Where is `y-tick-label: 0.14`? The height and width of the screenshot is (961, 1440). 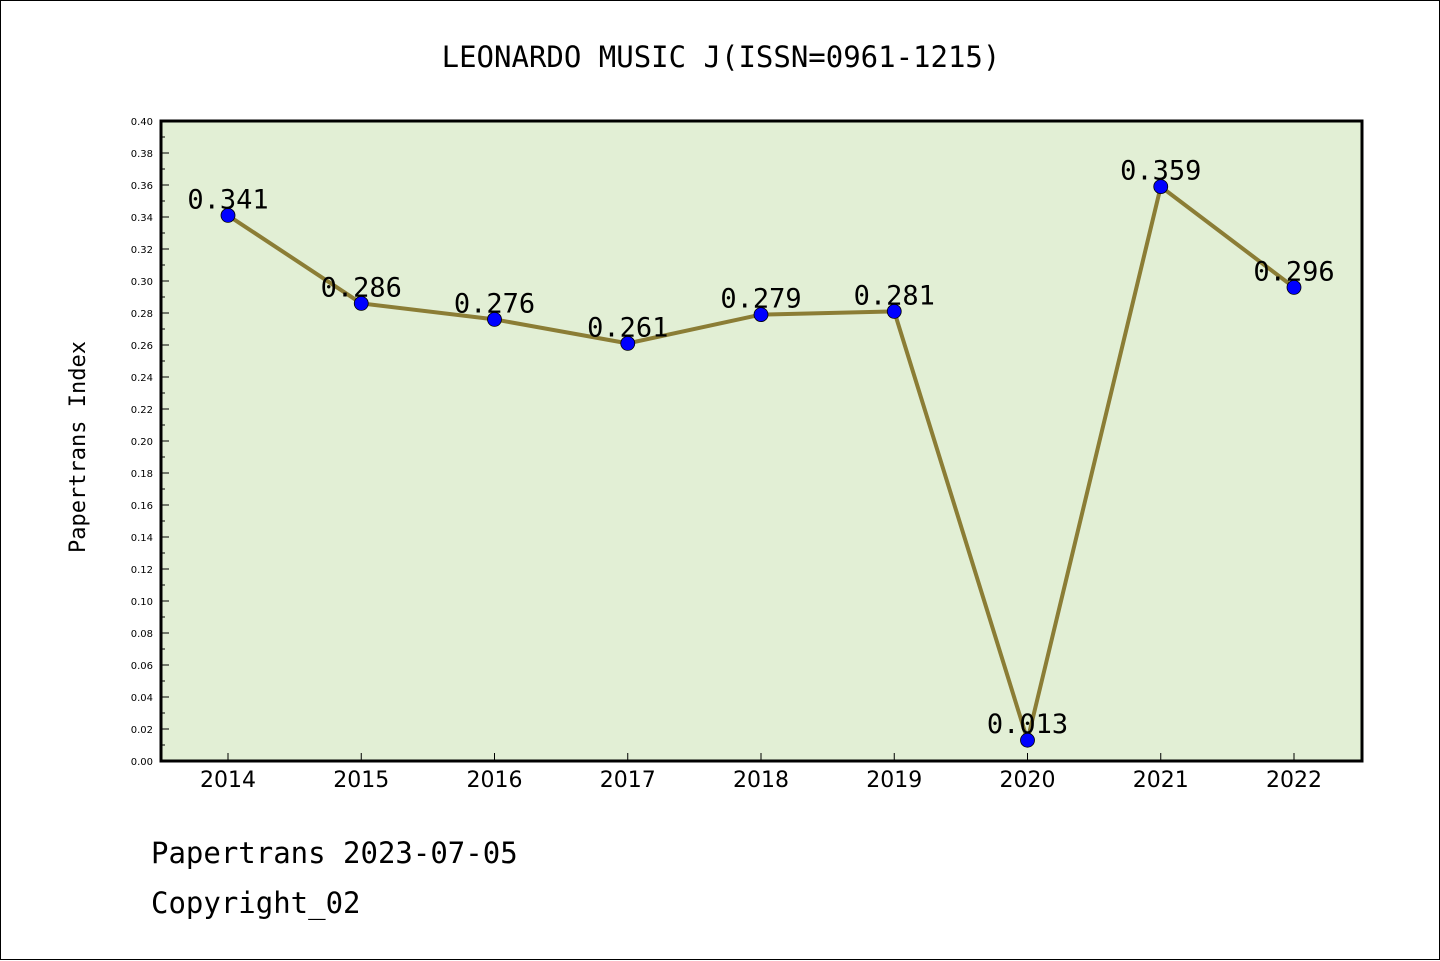 y-tick-label: 0.14 is located at coordinates (142, 538).